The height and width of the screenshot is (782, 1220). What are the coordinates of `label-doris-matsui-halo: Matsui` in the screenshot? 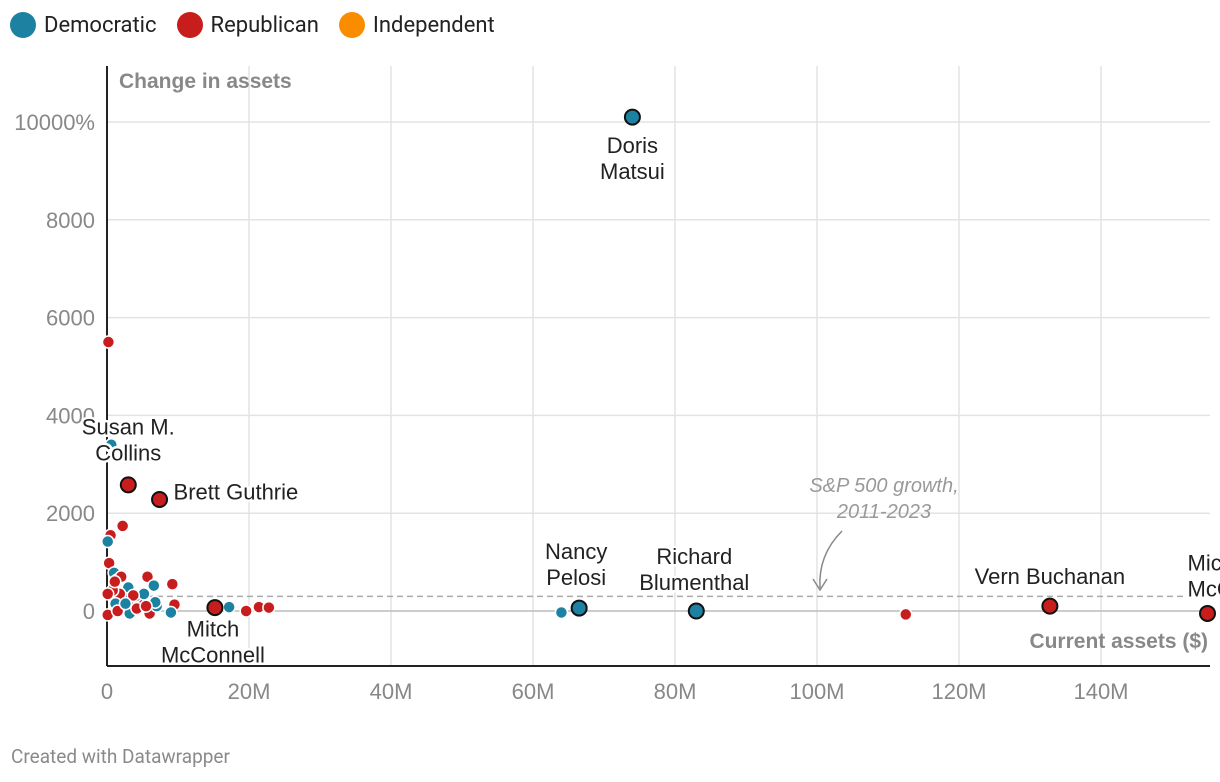 It's located at (632, 171).